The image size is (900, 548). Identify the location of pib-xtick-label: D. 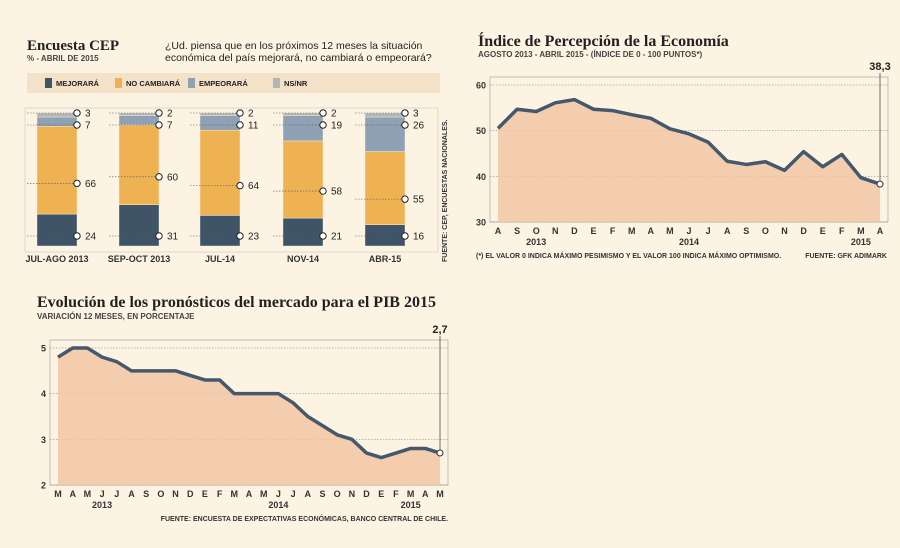
(366, 494).